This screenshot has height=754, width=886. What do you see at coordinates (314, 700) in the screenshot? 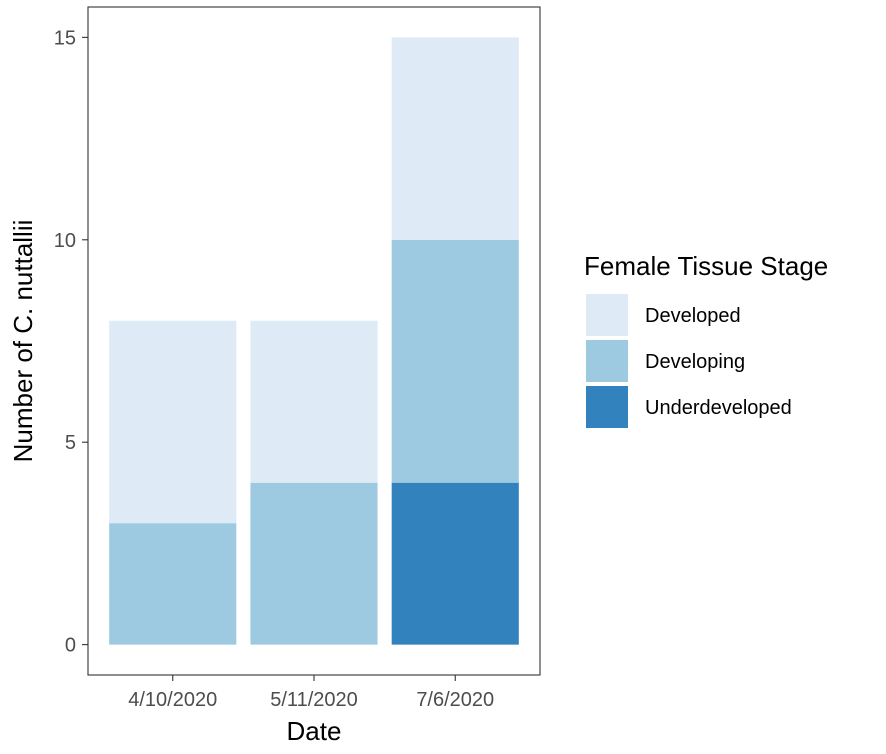
I see `x-tick-label: 5/11/2020` at bounding box center [314, 700].